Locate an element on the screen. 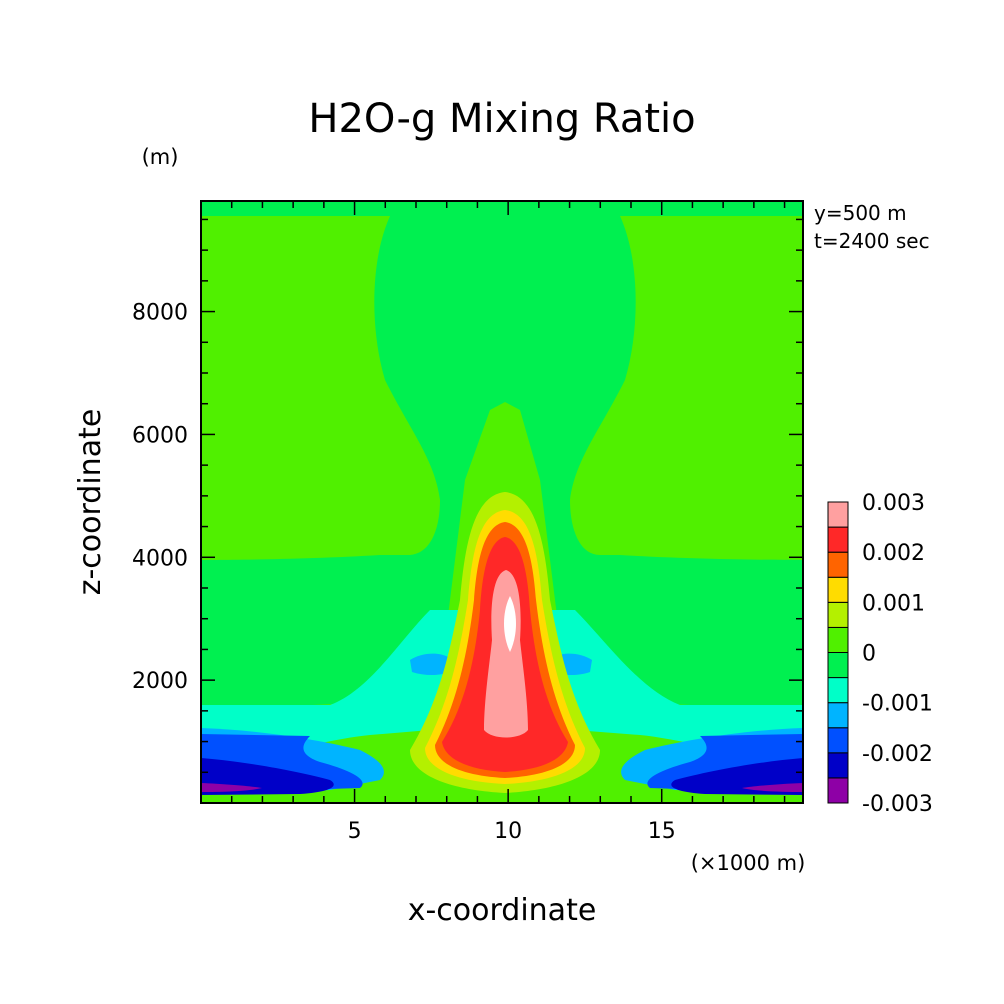  colorbar-label: -0.002 is located at coordinates (897, 754).